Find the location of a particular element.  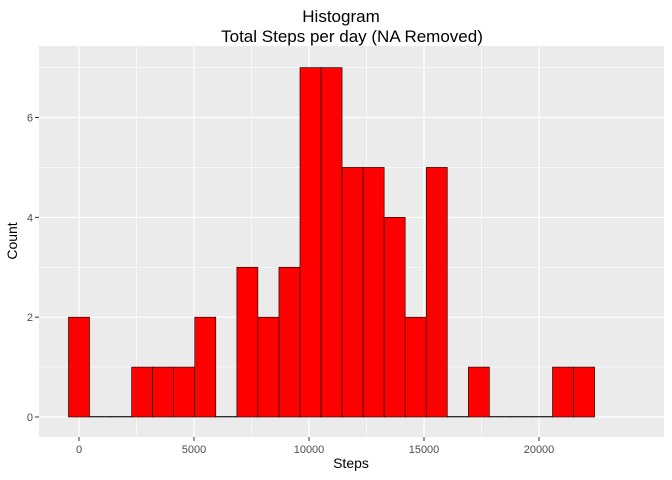

x-tick-label: 10000 is located at coordinates (309, 450).